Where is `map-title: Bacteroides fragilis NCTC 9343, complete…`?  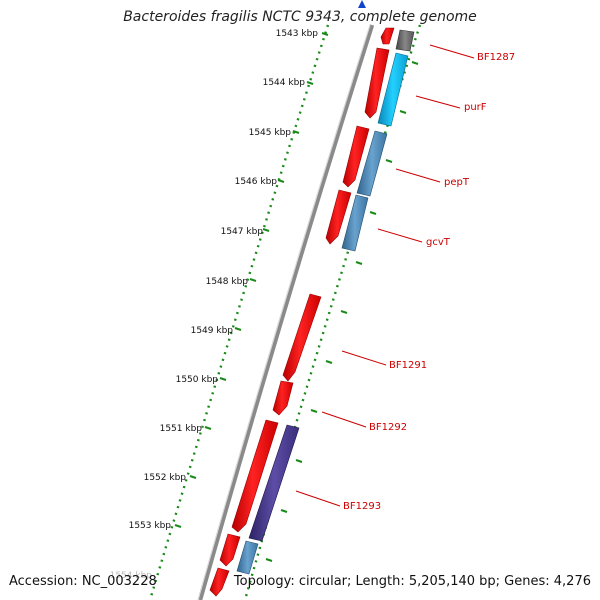
map-title: Bacteroides fragilis NCTC 9343, complete… is located at coordinates (300, 17).